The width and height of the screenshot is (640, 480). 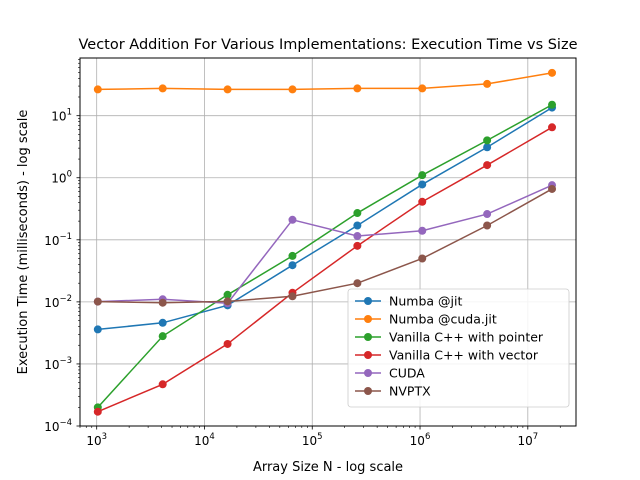 I want to click on x-axis-label: Array Size N - log scale, so click(x=328, y=467).